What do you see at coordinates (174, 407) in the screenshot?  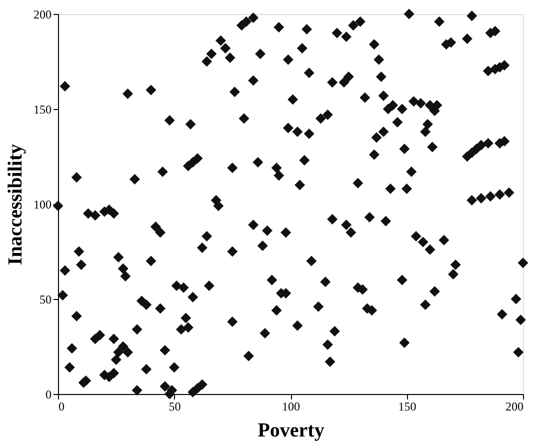 I see `x-tick-label: 50` at bounding box center [174, 407].